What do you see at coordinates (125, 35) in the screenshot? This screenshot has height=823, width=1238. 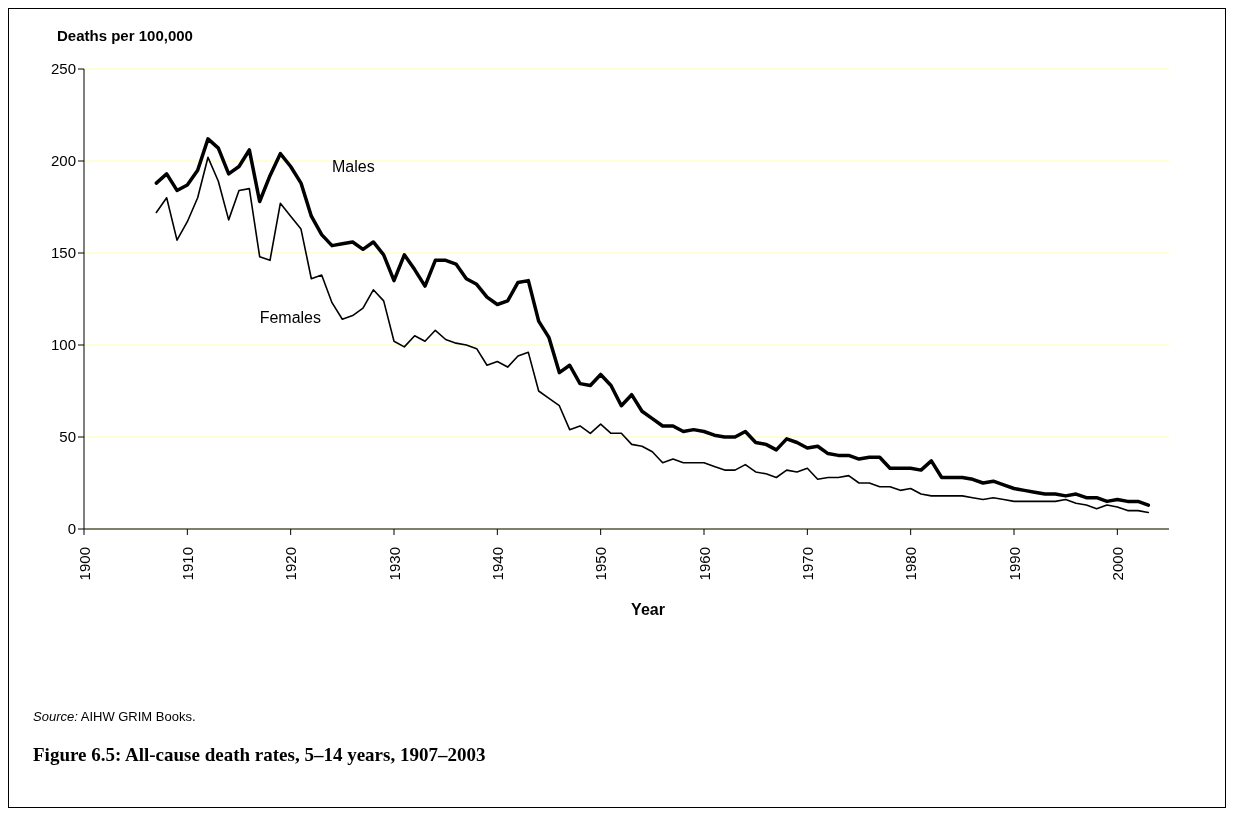 I see `y-axis-title: Deaths per 100,000` at bounding box center [125, 35].